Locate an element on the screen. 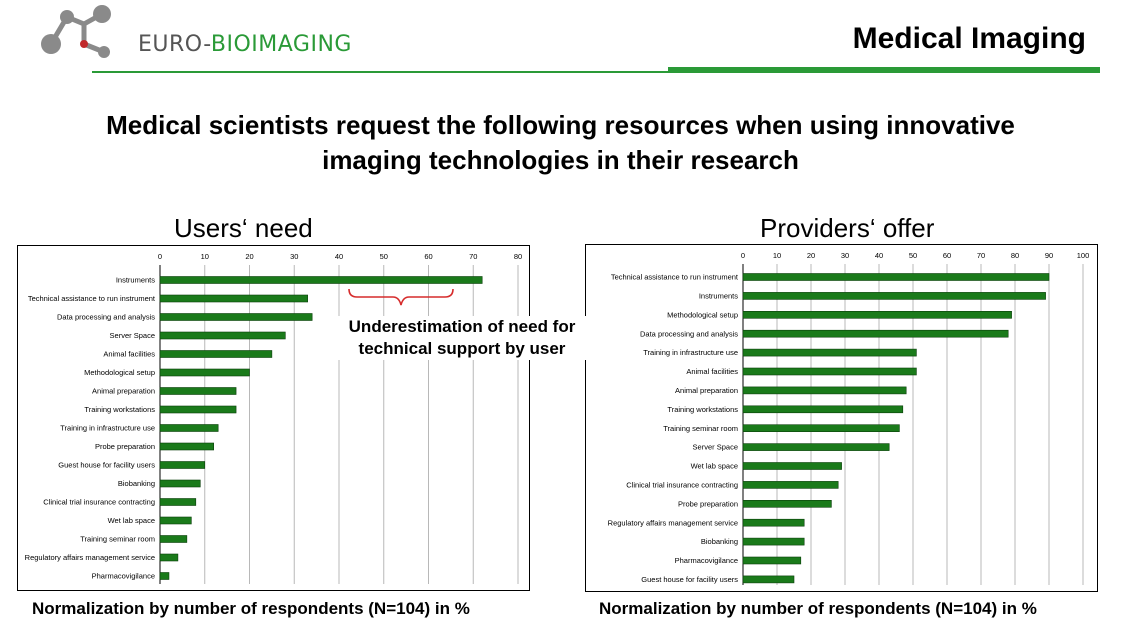 This screenshot has height=627, width=1121. logo-text-bioimaging: BIOIMAGING is located at coordinates (281, 44).